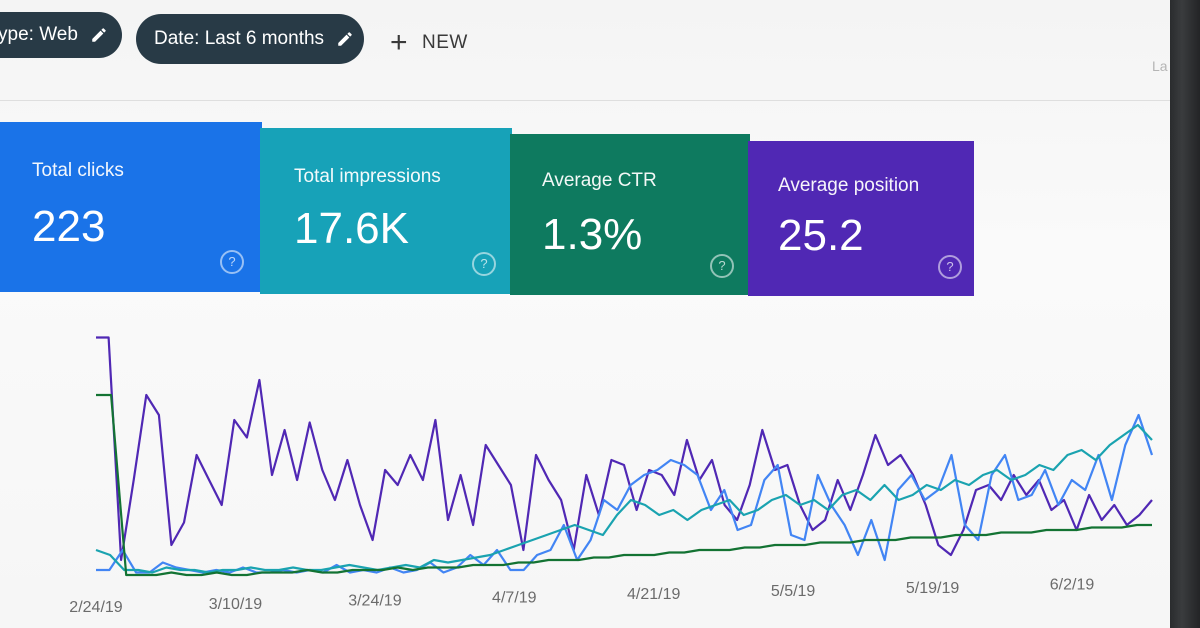 The width and height of the screenshot is (1200, 628). What do you see at coordinates (239, 38) in the screenshot?
I see `date-filter-label: Date: Last 6 months` at bounding box center [239, 38].